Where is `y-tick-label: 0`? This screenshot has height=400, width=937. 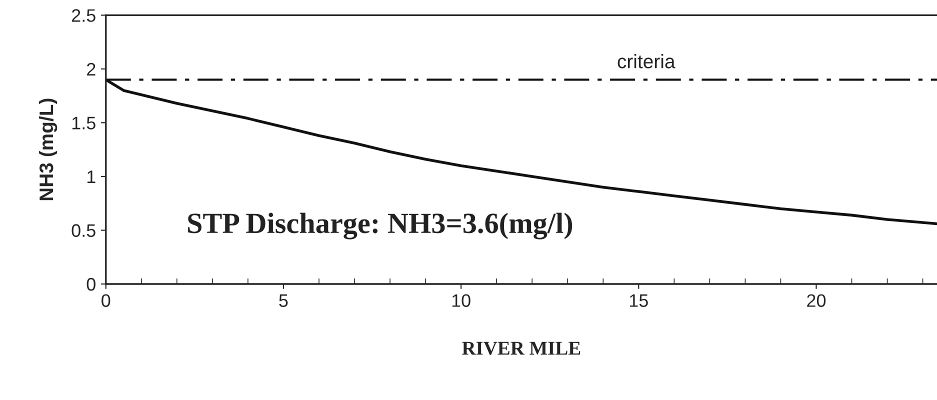 y-tick-label: 0 is located at coordinates (91, 284).